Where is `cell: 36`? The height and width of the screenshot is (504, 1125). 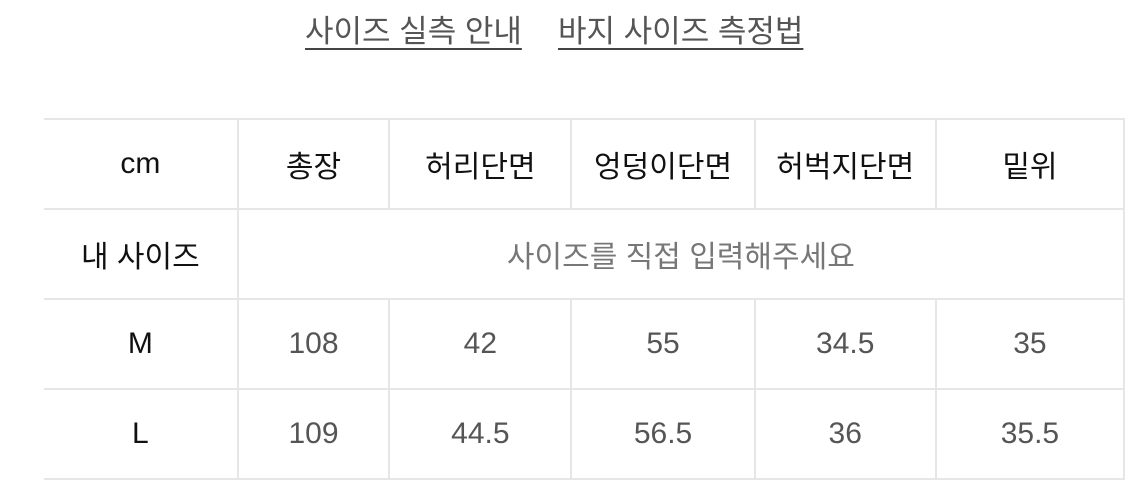
cell: 36 is located at coordinates (845, 434).